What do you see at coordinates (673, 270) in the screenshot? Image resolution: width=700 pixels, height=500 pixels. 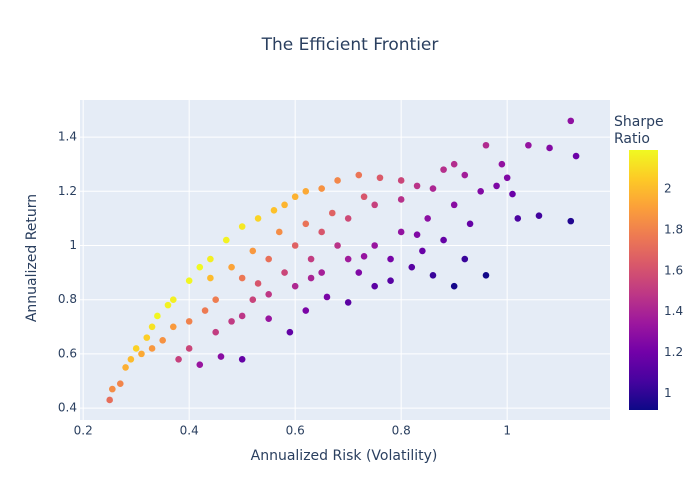 I see `colorbar-tick-label: 1.6` at bounding box center [673, 270].